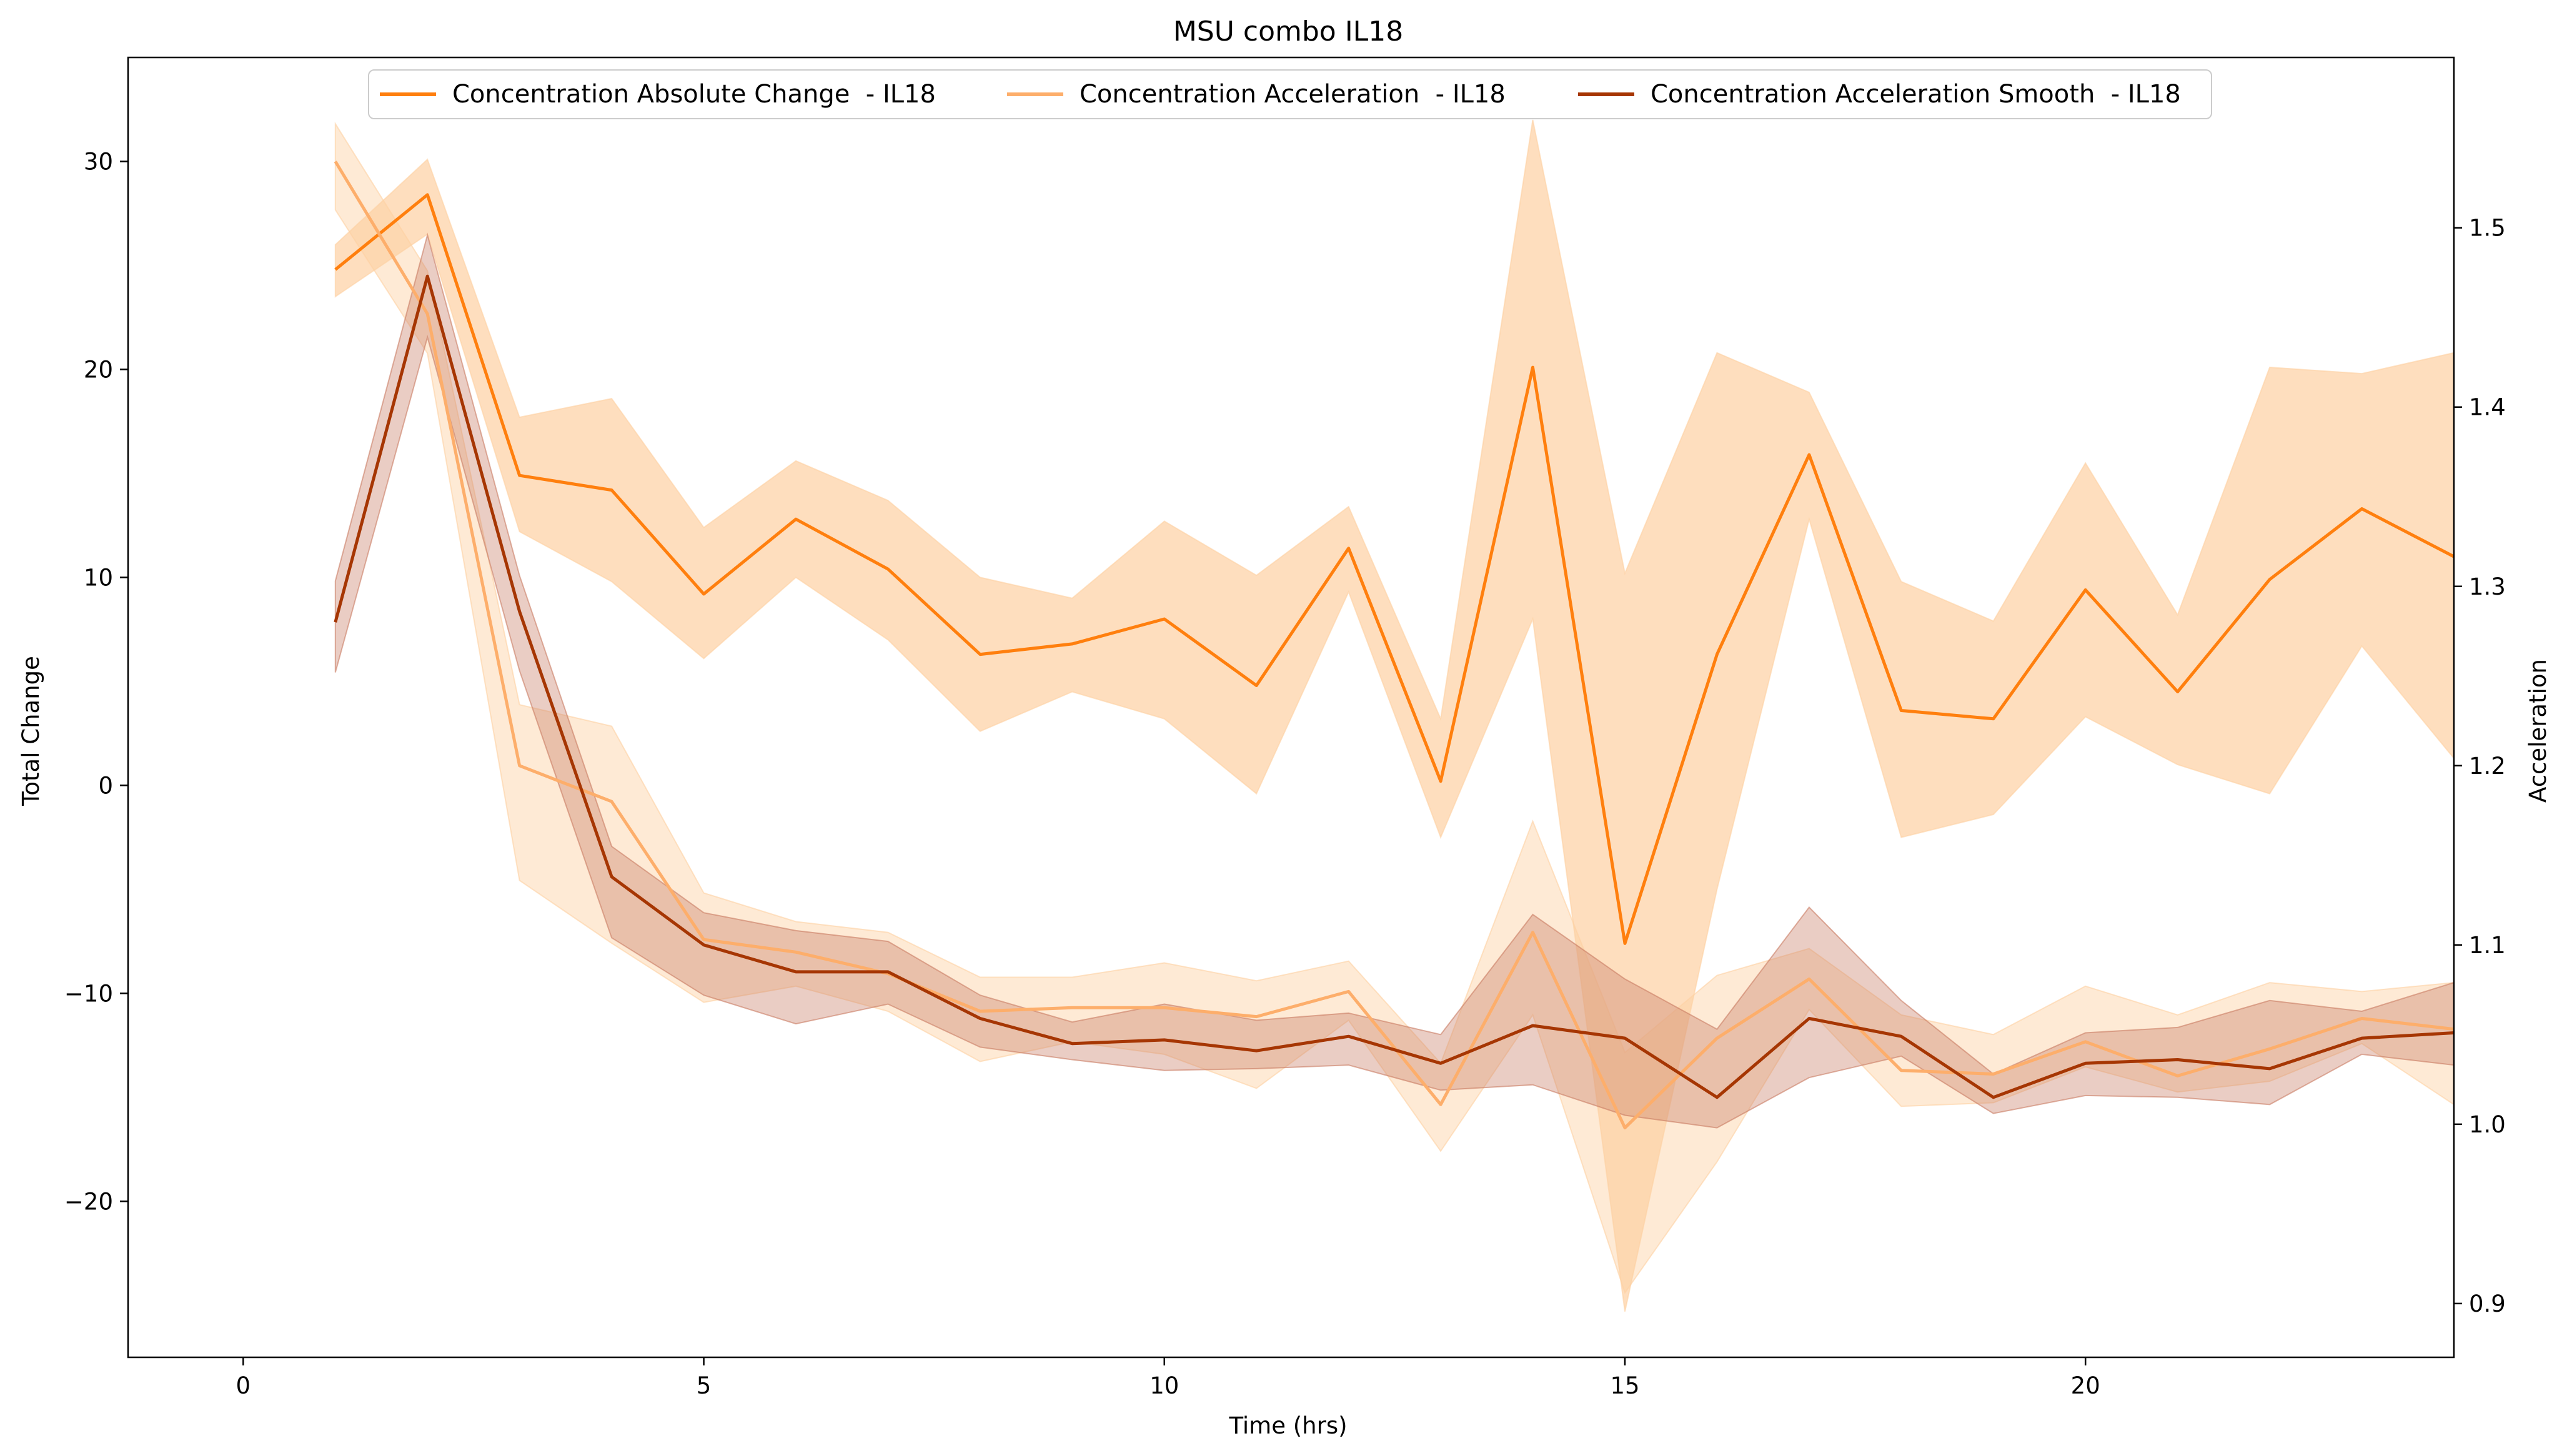  Describe the element at coordinates (105, 786) in the screenshot. I see `y-tick-label: 0` at that location.